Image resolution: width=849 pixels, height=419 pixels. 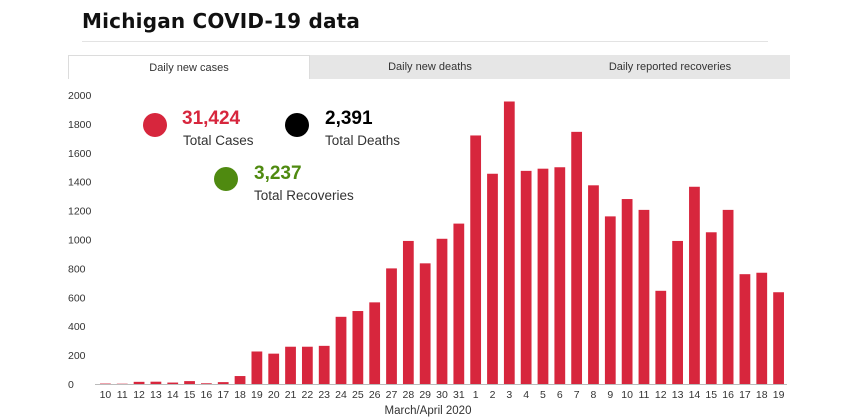 What do you see at coordinates (442, 395) in the screenshot?
I see `x-tick-label: 30` at bounding box center [442, 395].